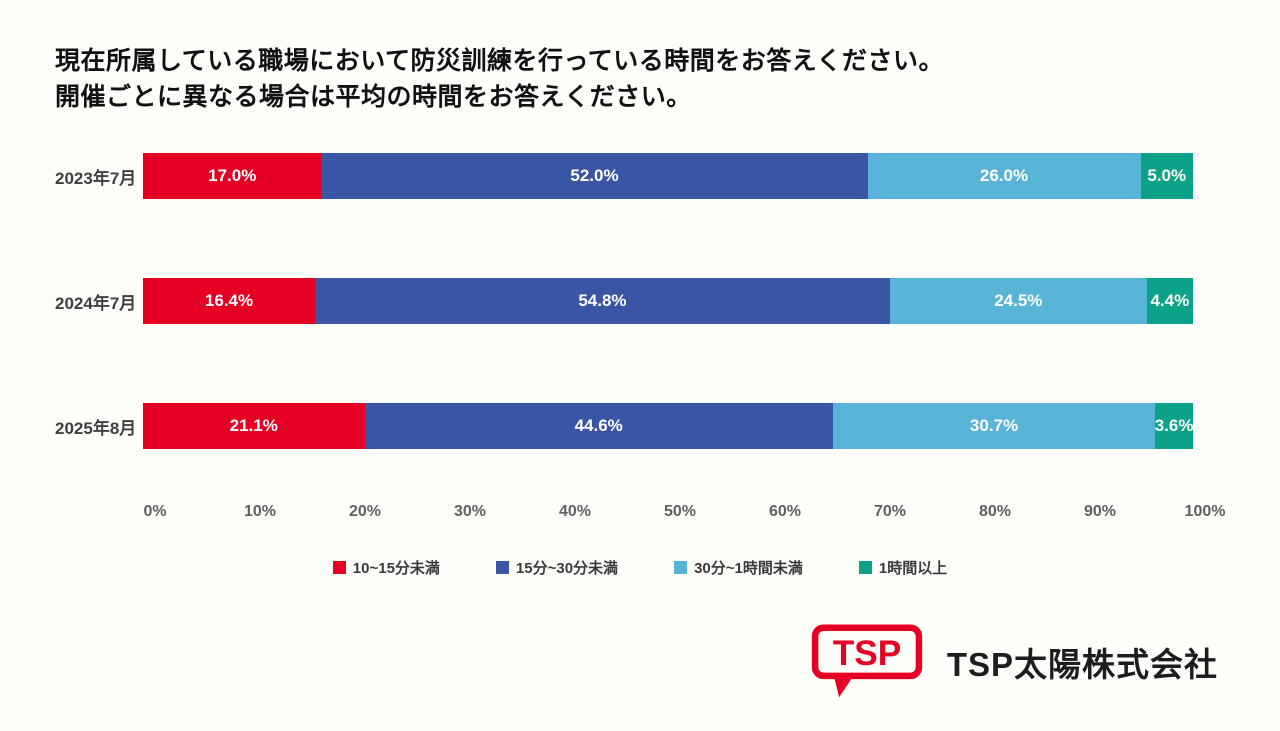 This screenshot has height=731, width=1280. I want to click on legend-label: 1時間以上, so click(913, 568).